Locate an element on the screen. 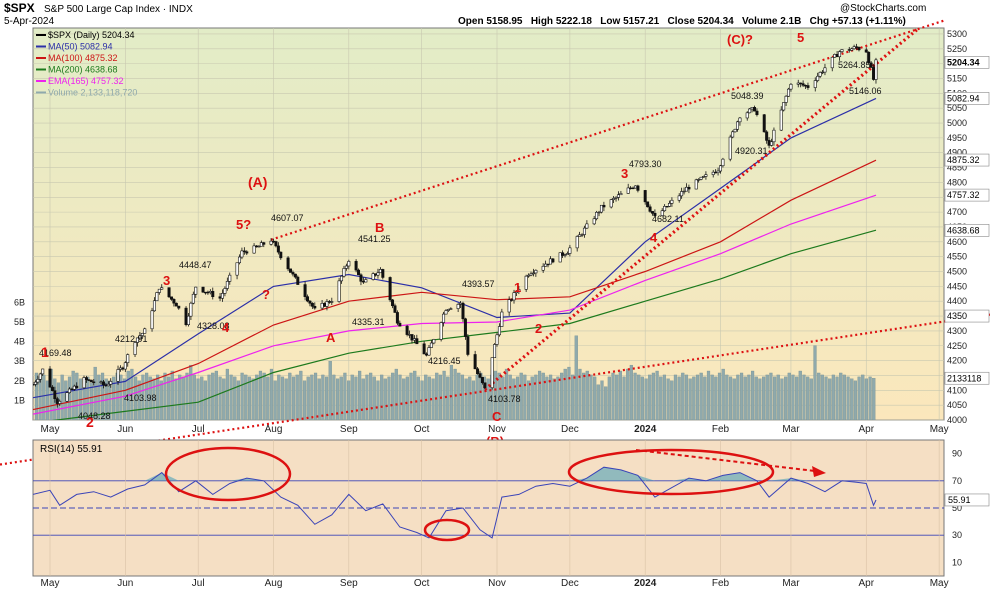 Image resolution: width=990 pixels, height=591 pixels. last-value-box is located at coordinates (967, 98).